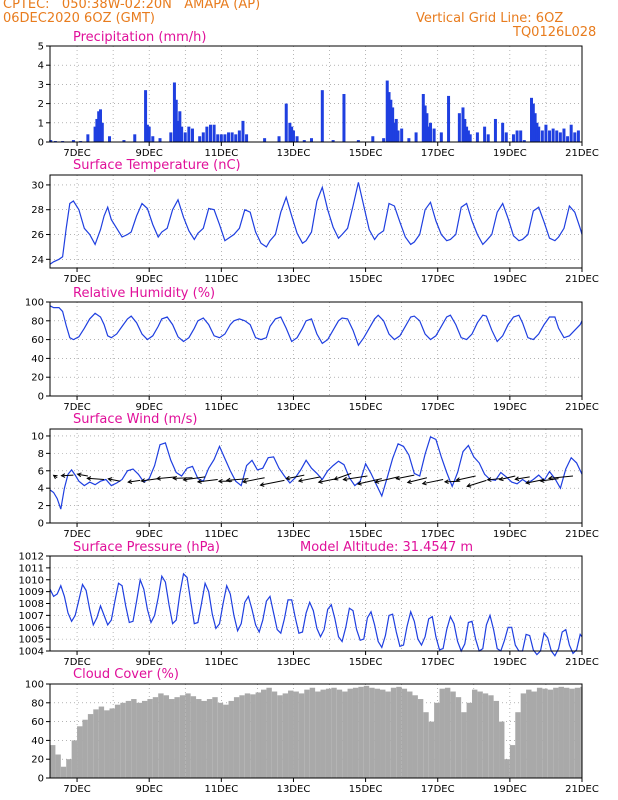 The height and width of the screenshot is (800, 618). Describe the element at coordinates (37, 185) in the screenshot. I see `y-tick-label: 30` at that location.